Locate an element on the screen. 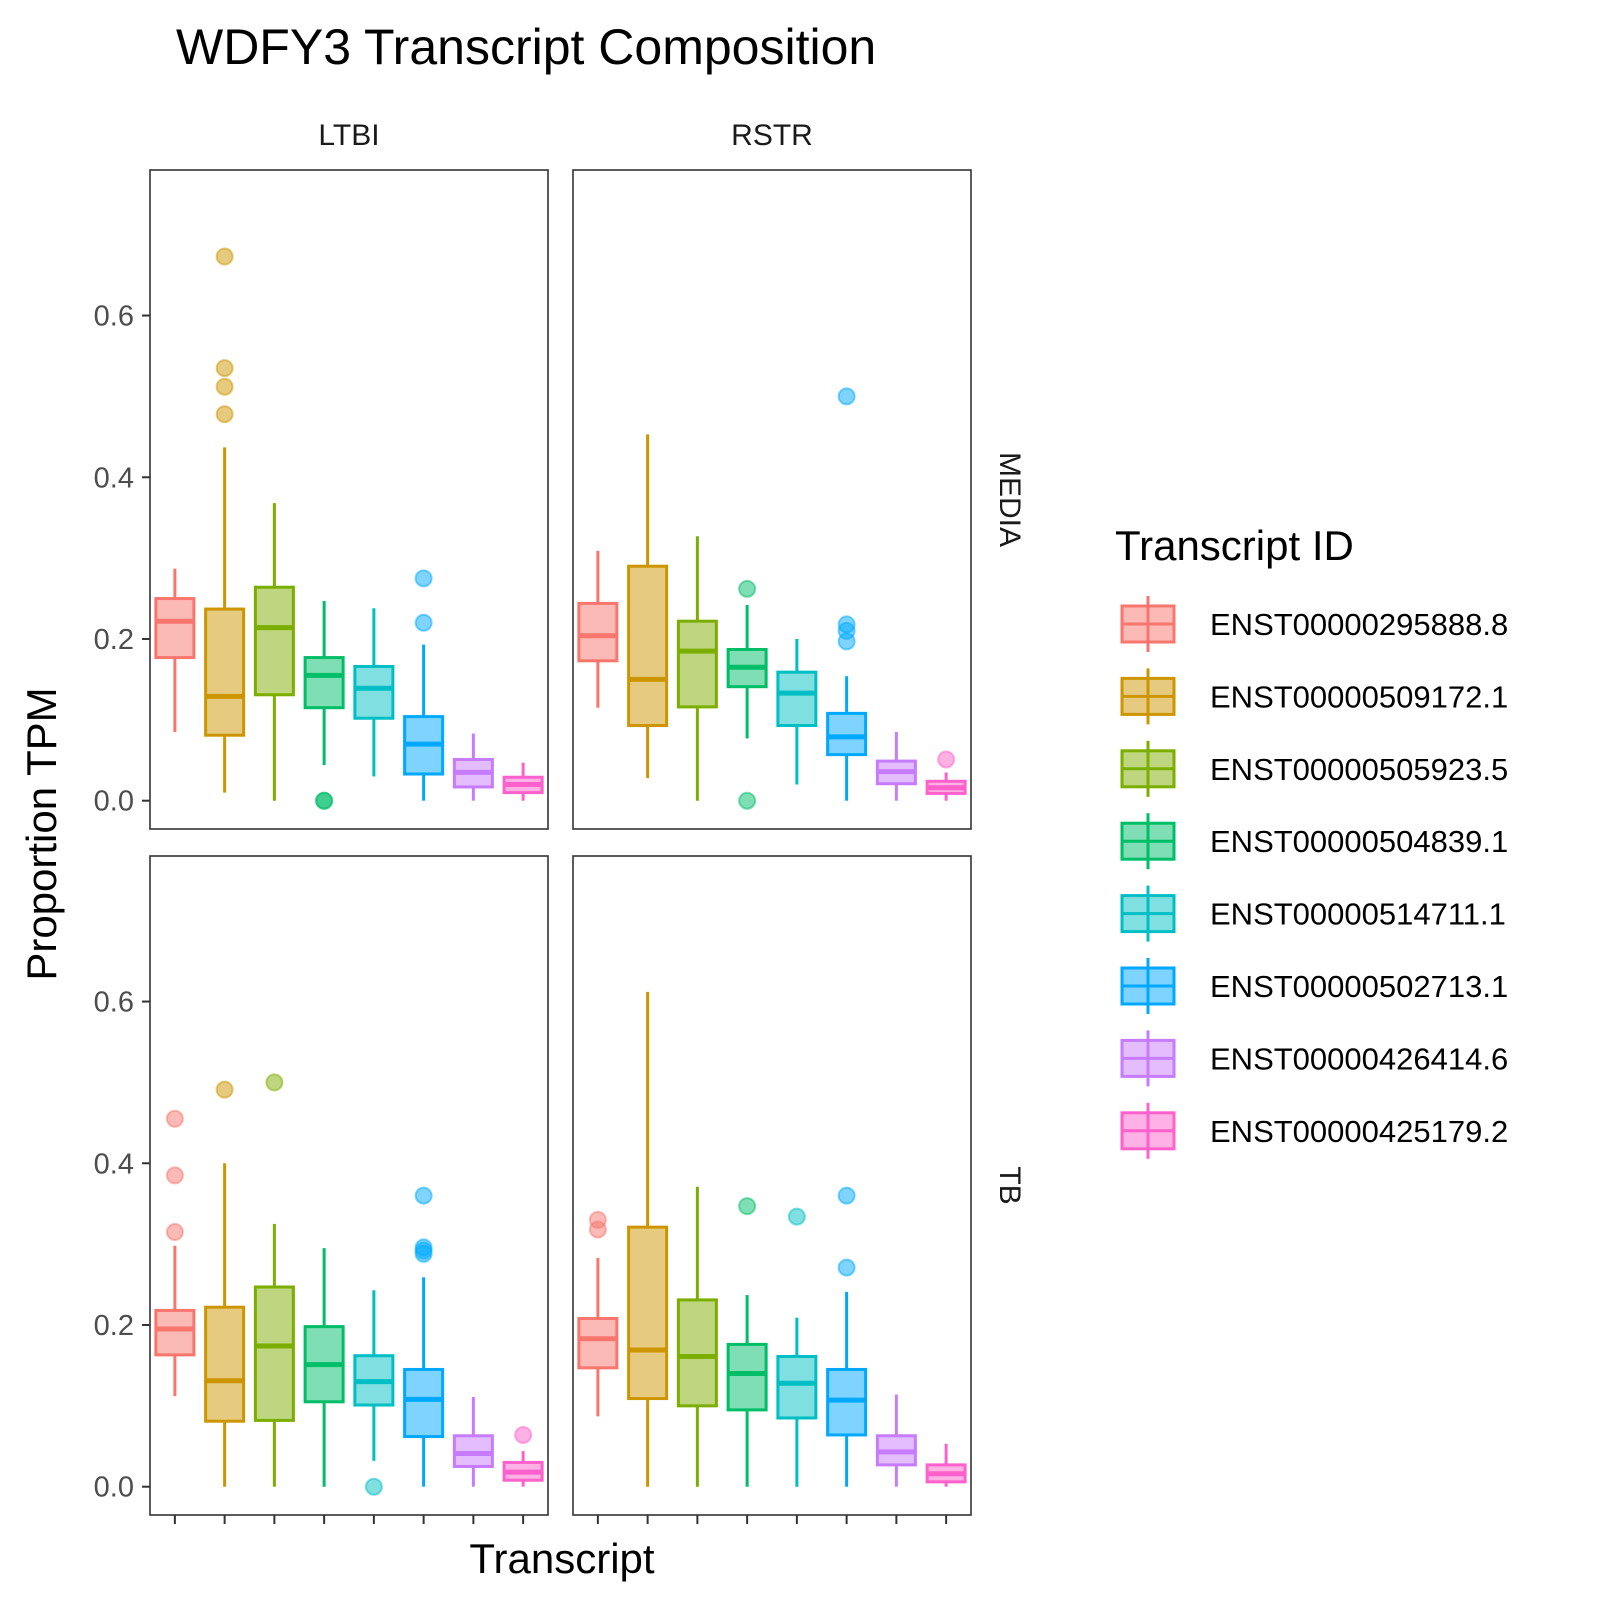  legend-item: ENST00000425179.2 is located at coordinates (1314, 1130).